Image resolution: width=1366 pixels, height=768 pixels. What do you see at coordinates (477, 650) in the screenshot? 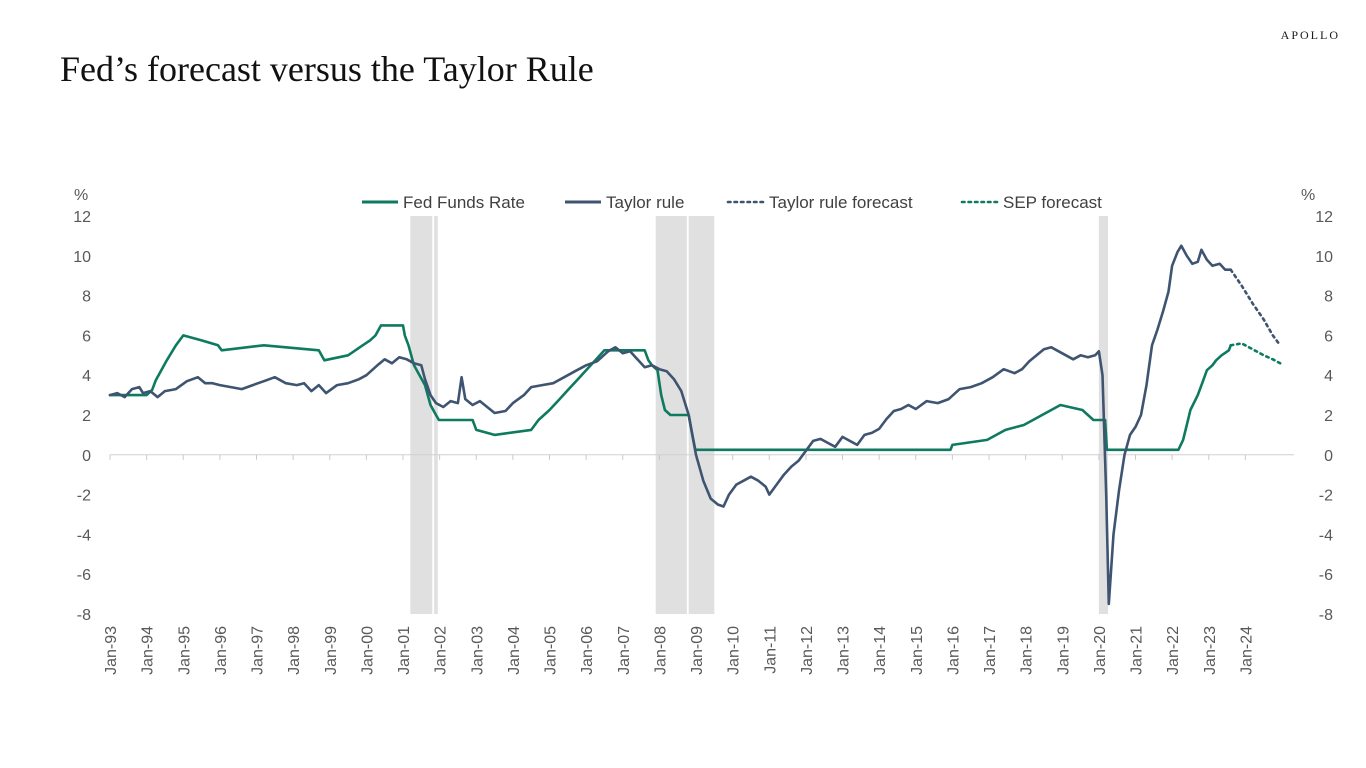
I see `x-tick-label: Jan-03` at bounding box center [477, 650].